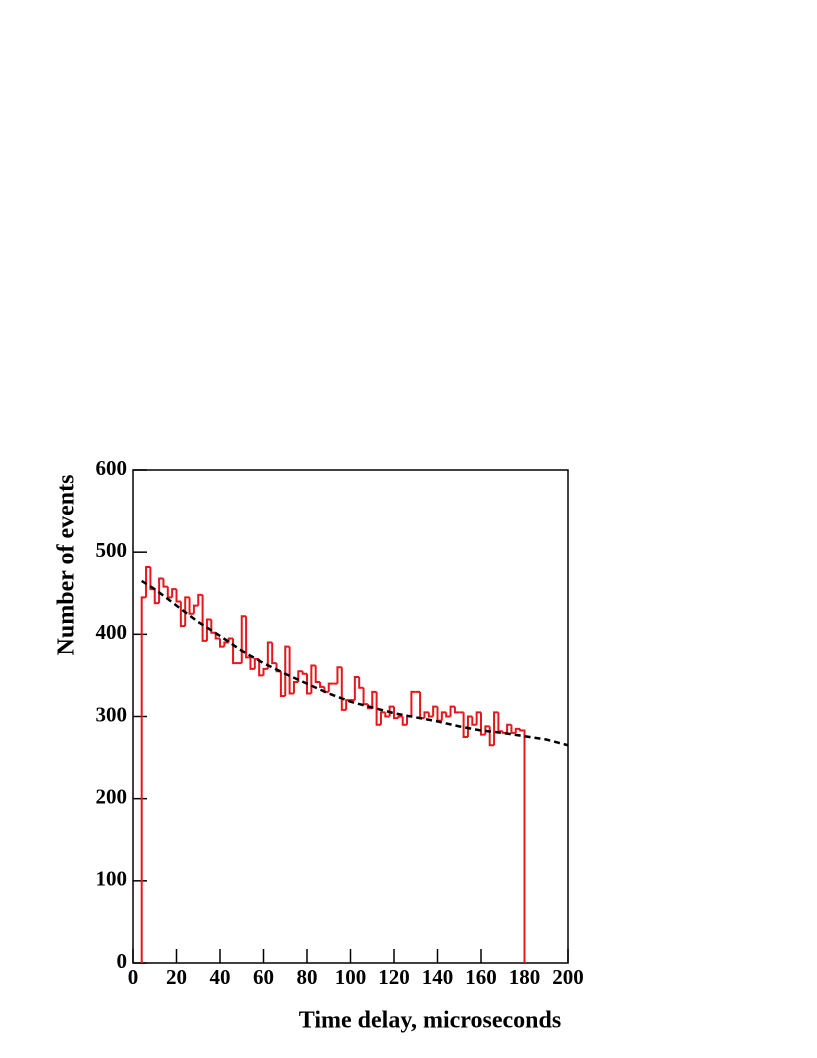 This screenshot has height=1058, width=817. I want to click on y-axis-title: Number of events, so click(67, 565).